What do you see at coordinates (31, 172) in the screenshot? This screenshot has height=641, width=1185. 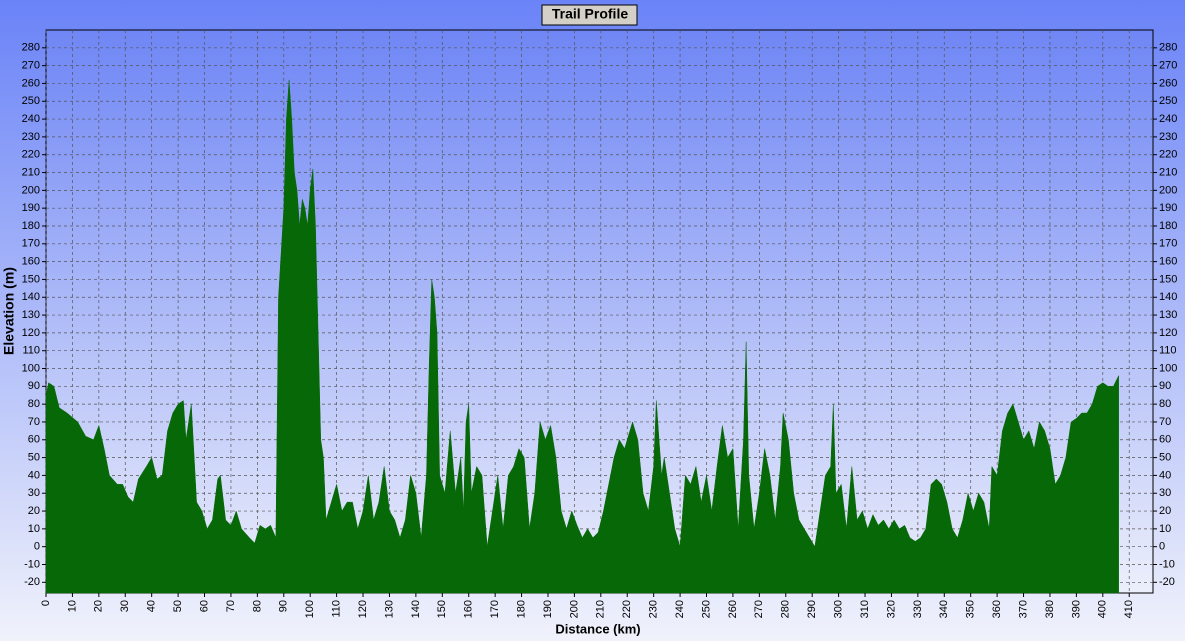 I see `y-tick-label: 210` at bounding box center [31, 172].